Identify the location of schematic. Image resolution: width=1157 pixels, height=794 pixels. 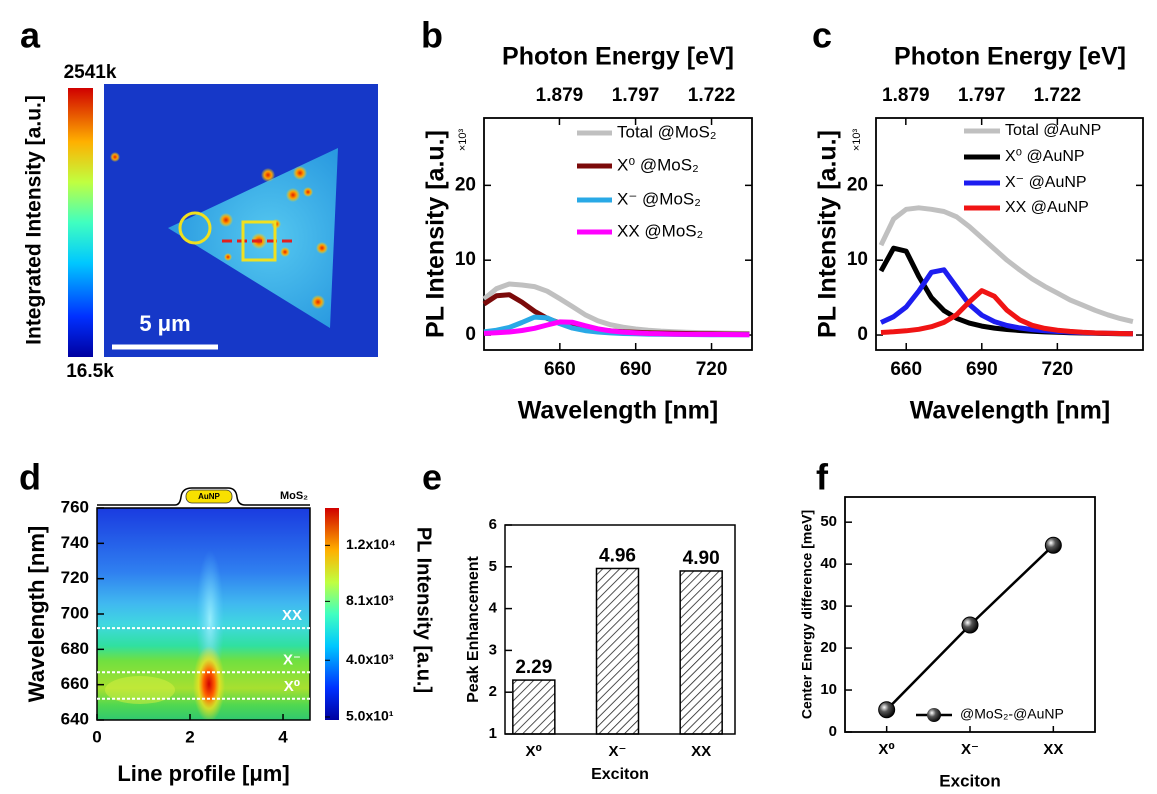
(218, 603).